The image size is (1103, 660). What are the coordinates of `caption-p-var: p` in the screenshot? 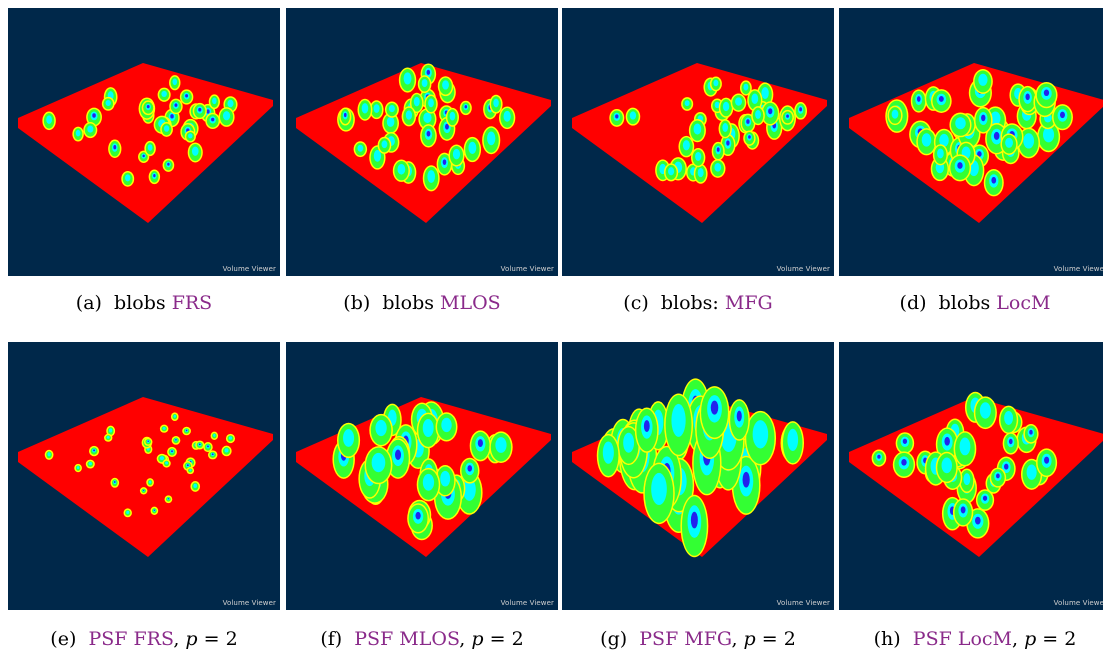 It's located at (191, 639).